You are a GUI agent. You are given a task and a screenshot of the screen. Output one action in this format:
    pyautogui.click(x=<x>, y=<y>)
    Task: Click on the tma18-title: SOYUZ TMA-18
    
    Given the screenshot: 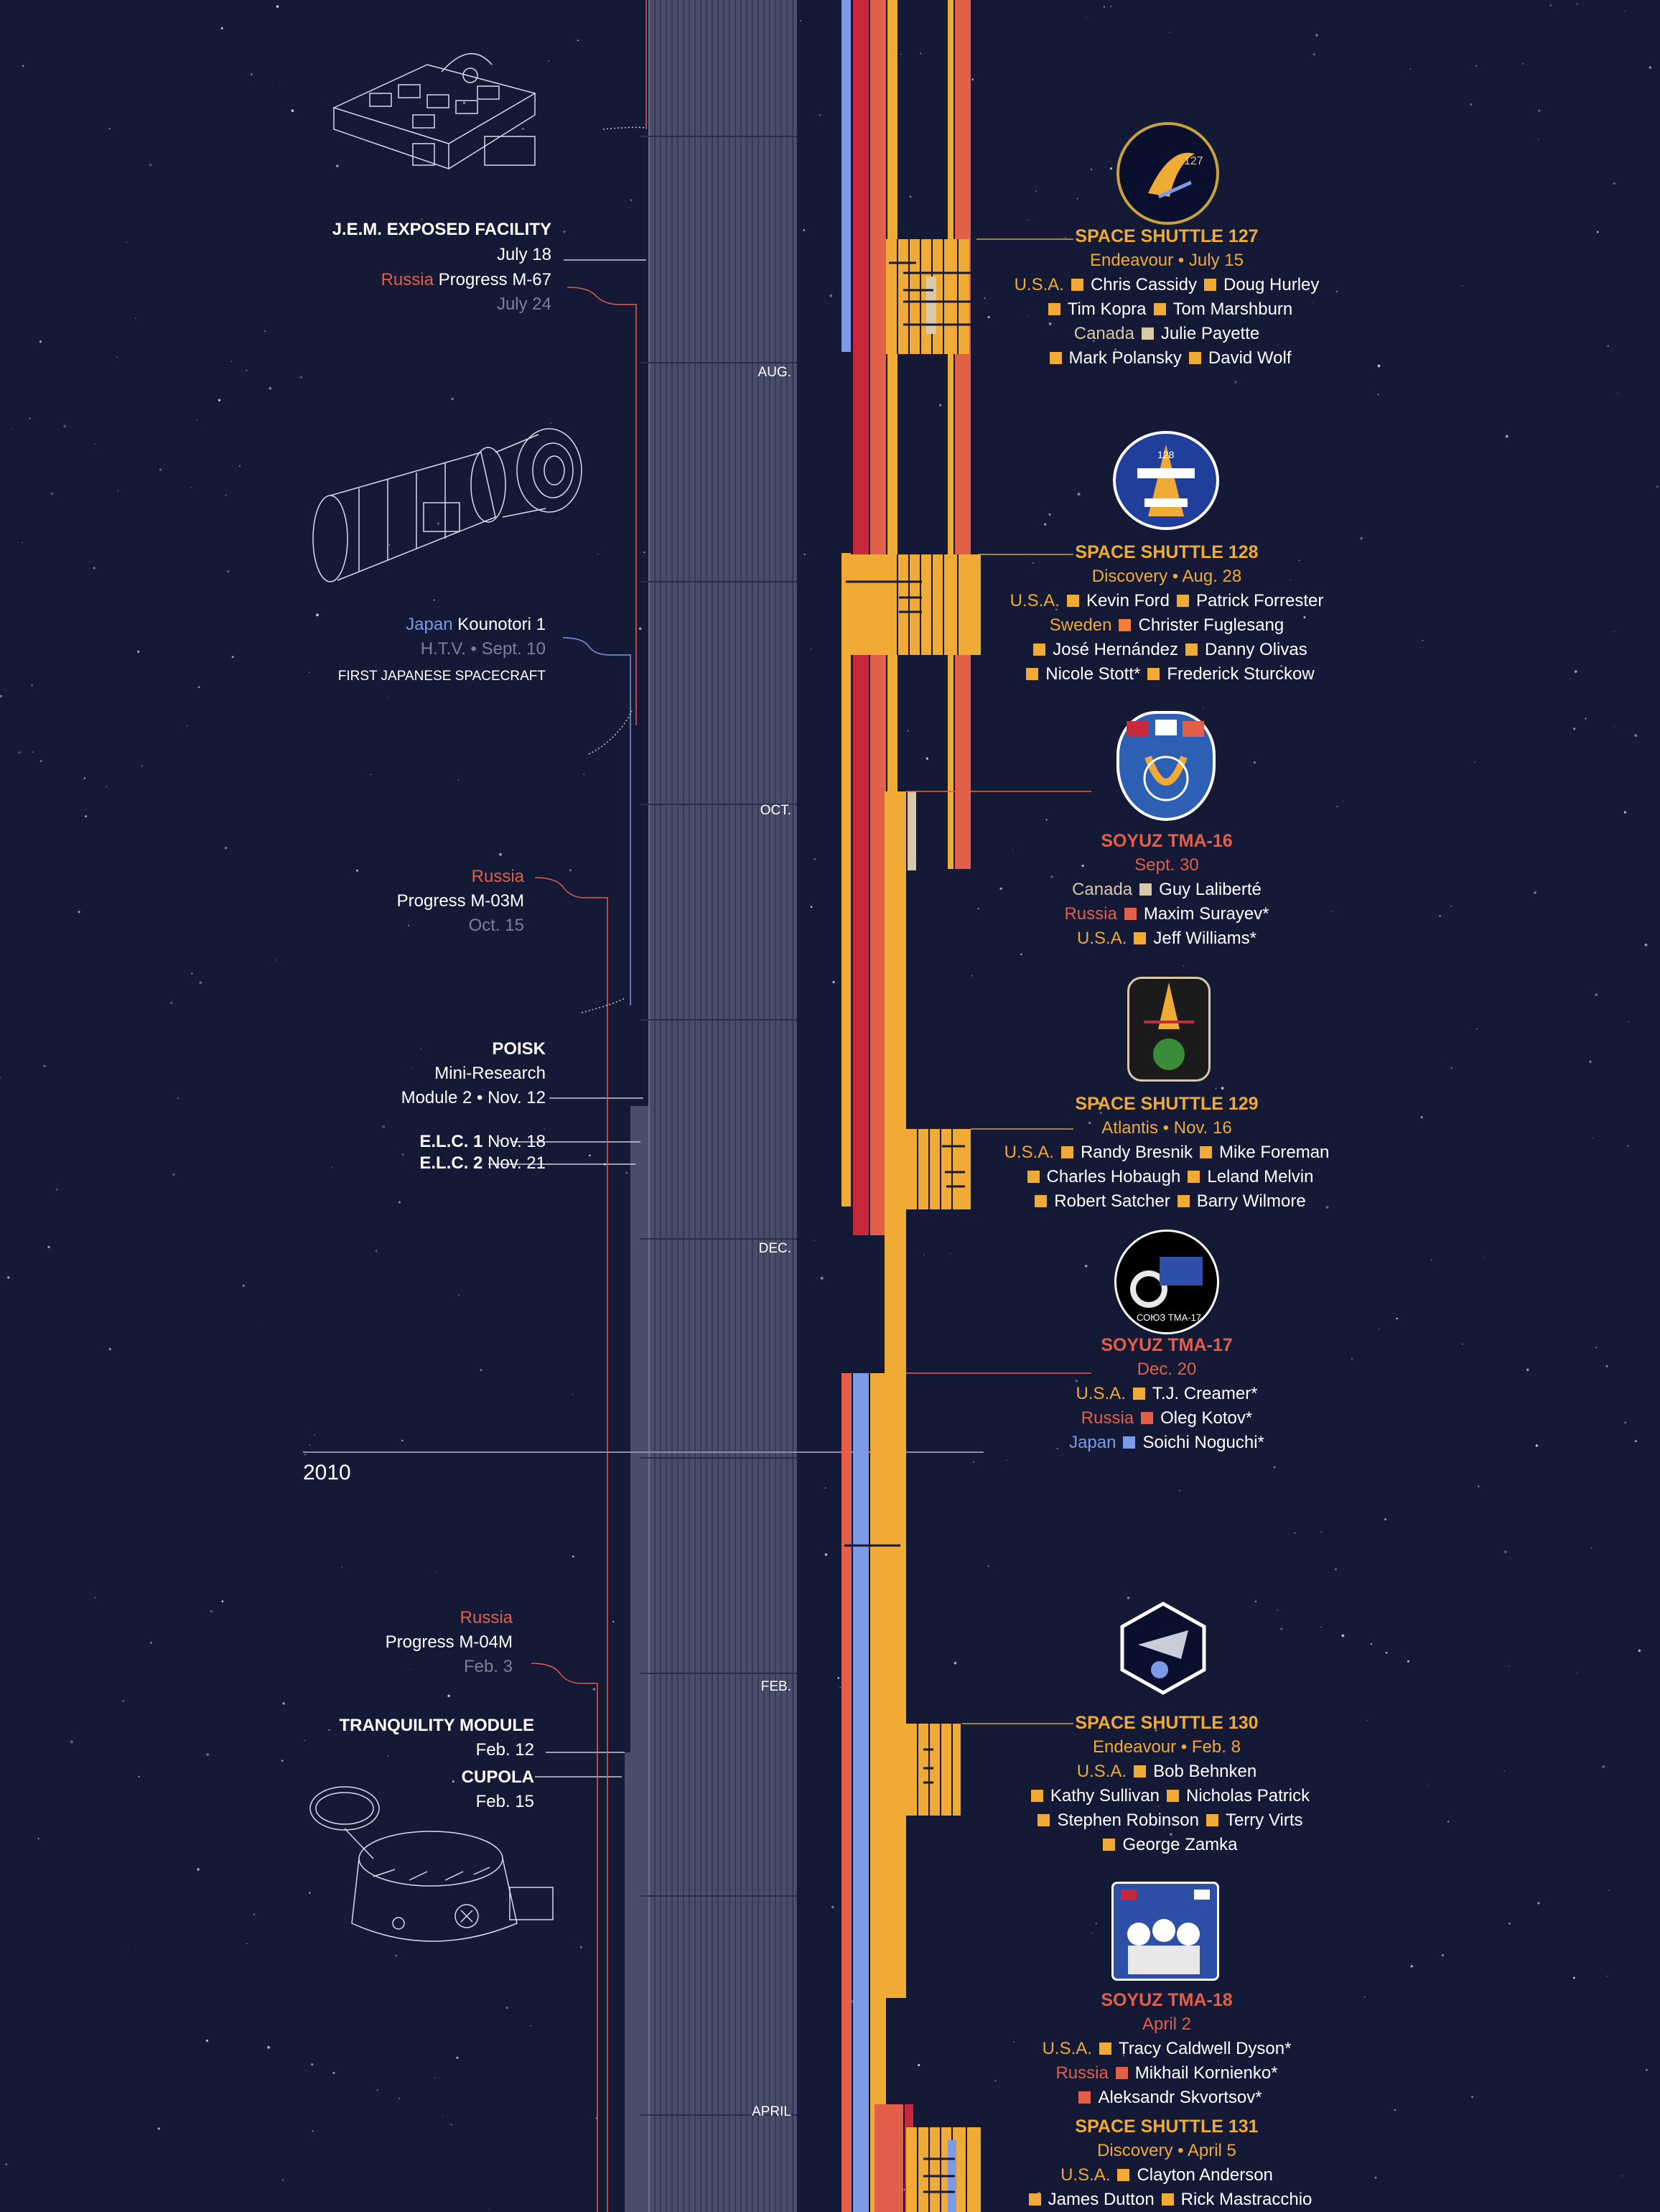 What is the action you would take?
    pyautogui.click(x=1167, y=2000)
    